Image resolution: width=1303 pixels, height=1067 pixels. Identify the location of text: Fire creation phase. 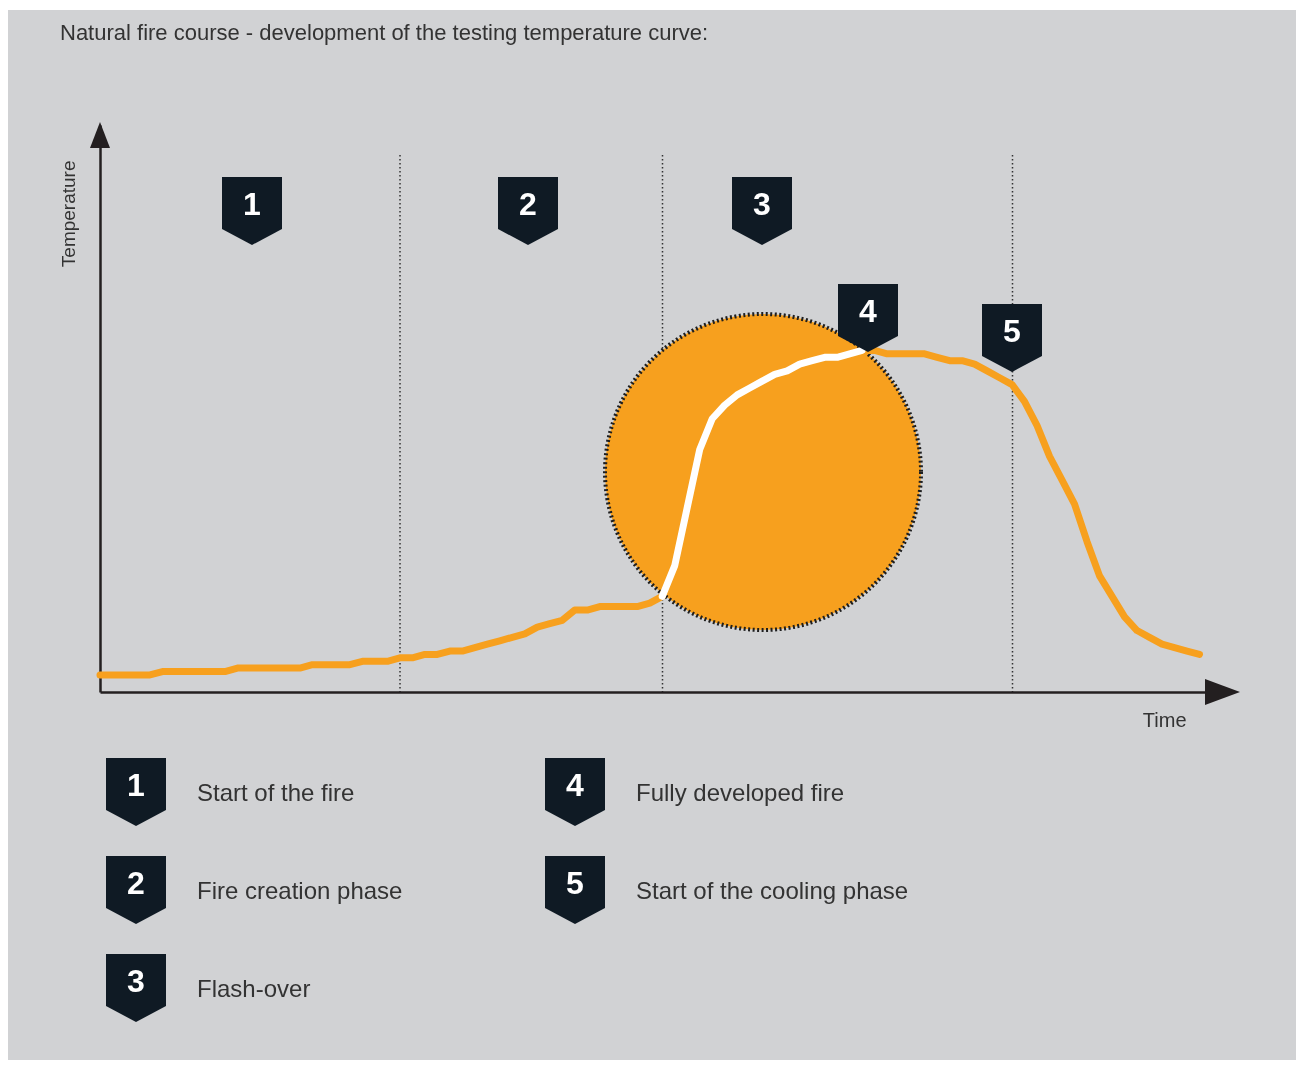
(300, 890).